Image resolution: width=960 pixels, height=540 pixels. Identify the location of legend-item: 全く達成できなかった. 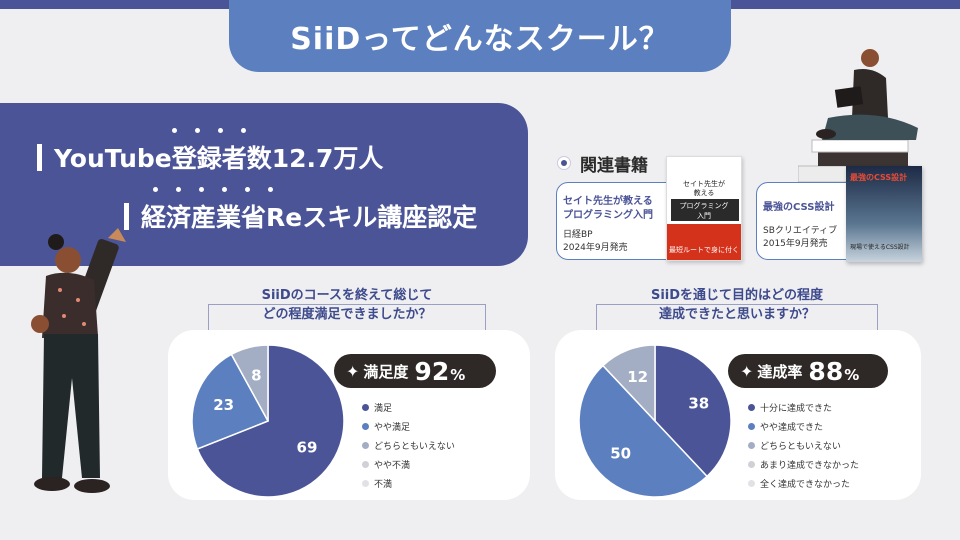
(803, 483).